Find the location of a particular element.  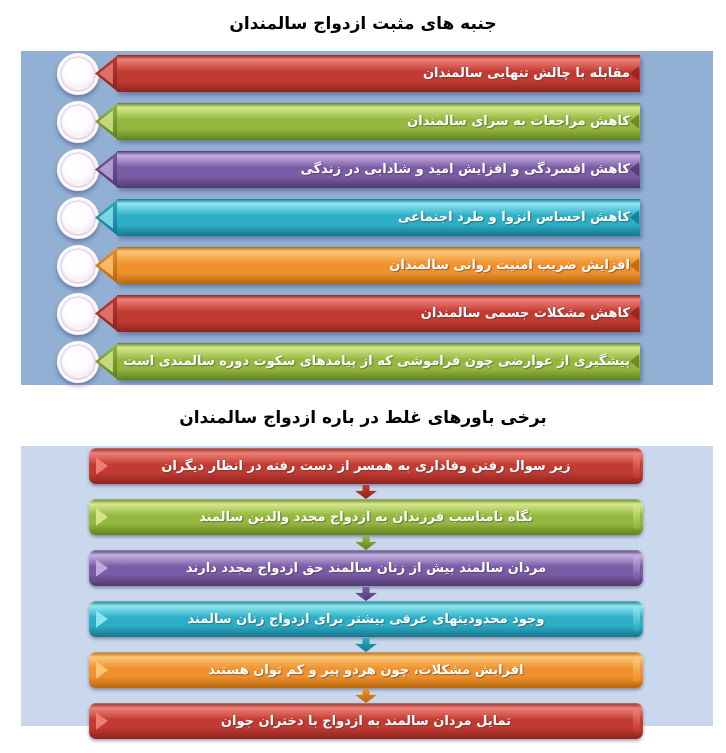

bar-label: کاهش مراجعات به سرای سالمندان is located at coordinates (518, 121).